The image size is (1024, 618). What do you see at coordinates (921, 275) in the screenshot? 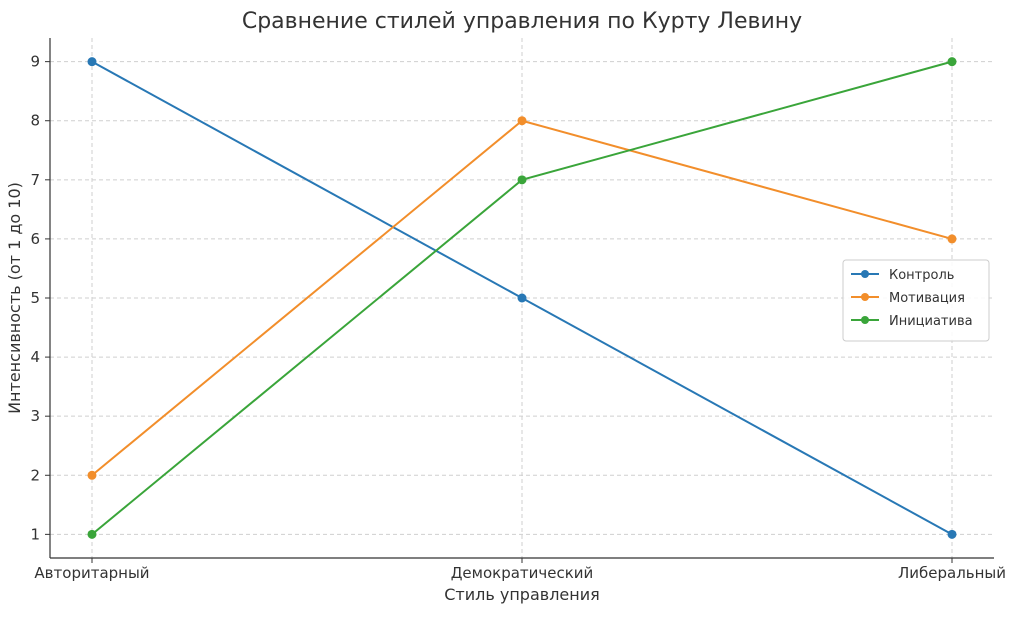
I see `legend-label: Контроль` at bounding box center [921, 275].